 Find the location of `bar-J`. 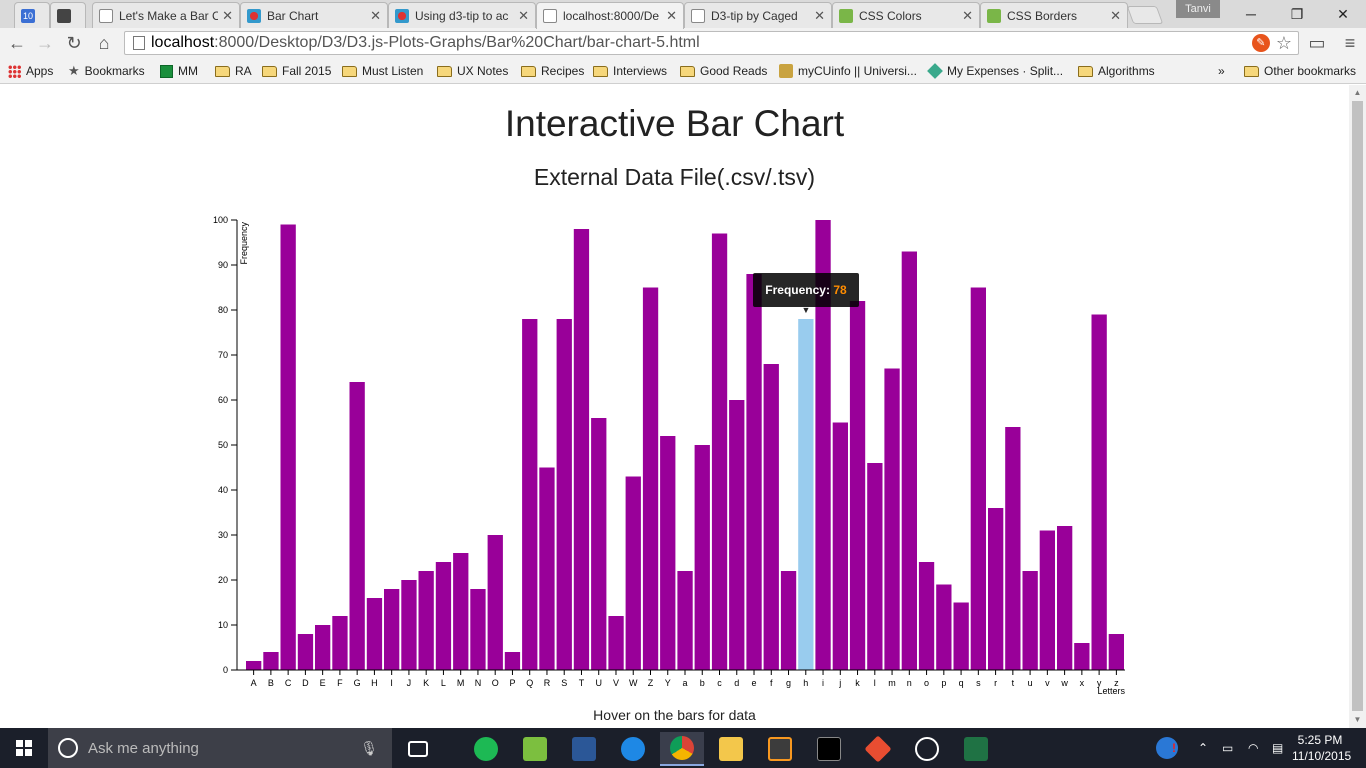

bar-J is located at coordinates (409, 625).